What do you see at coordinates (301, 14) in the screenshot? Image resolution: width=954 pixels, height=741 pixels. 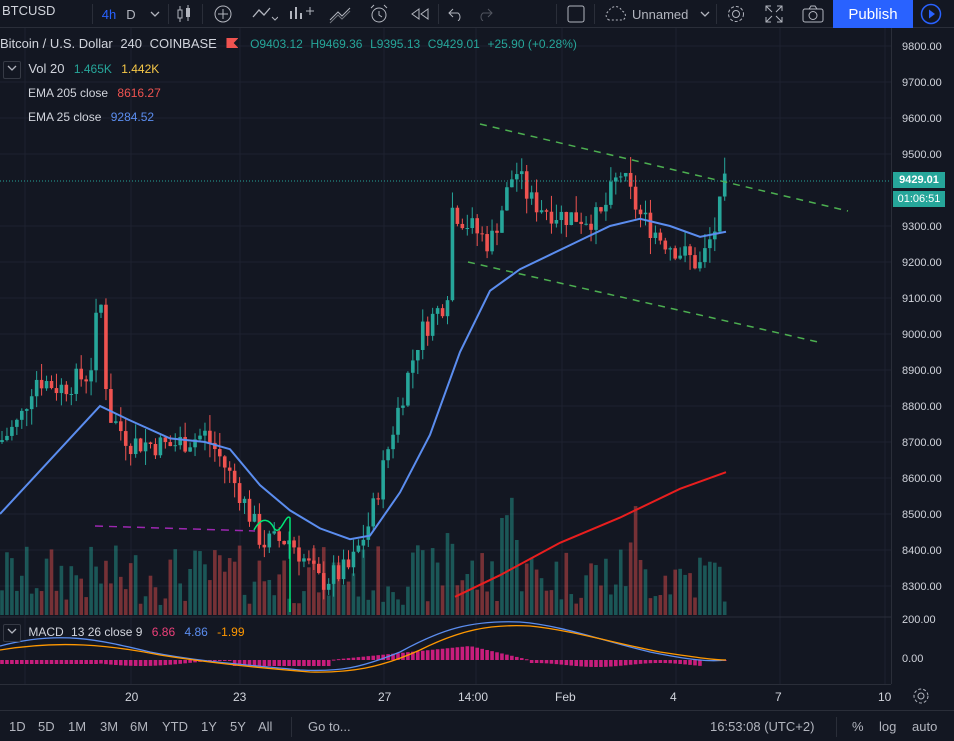 I see `compare-icon` at bounding box center [301, 14].